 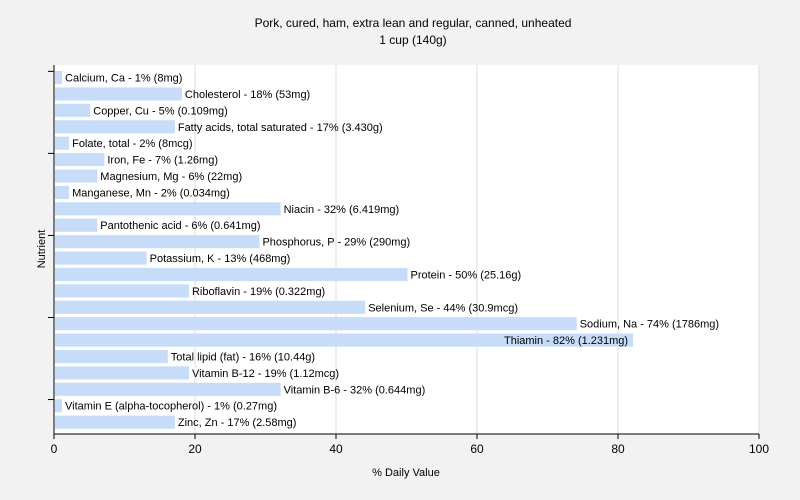 What do you see at coordinates (759, 449) in the screenshot?
I see `x-tick-label: 100` at bounding box center [759, 449].